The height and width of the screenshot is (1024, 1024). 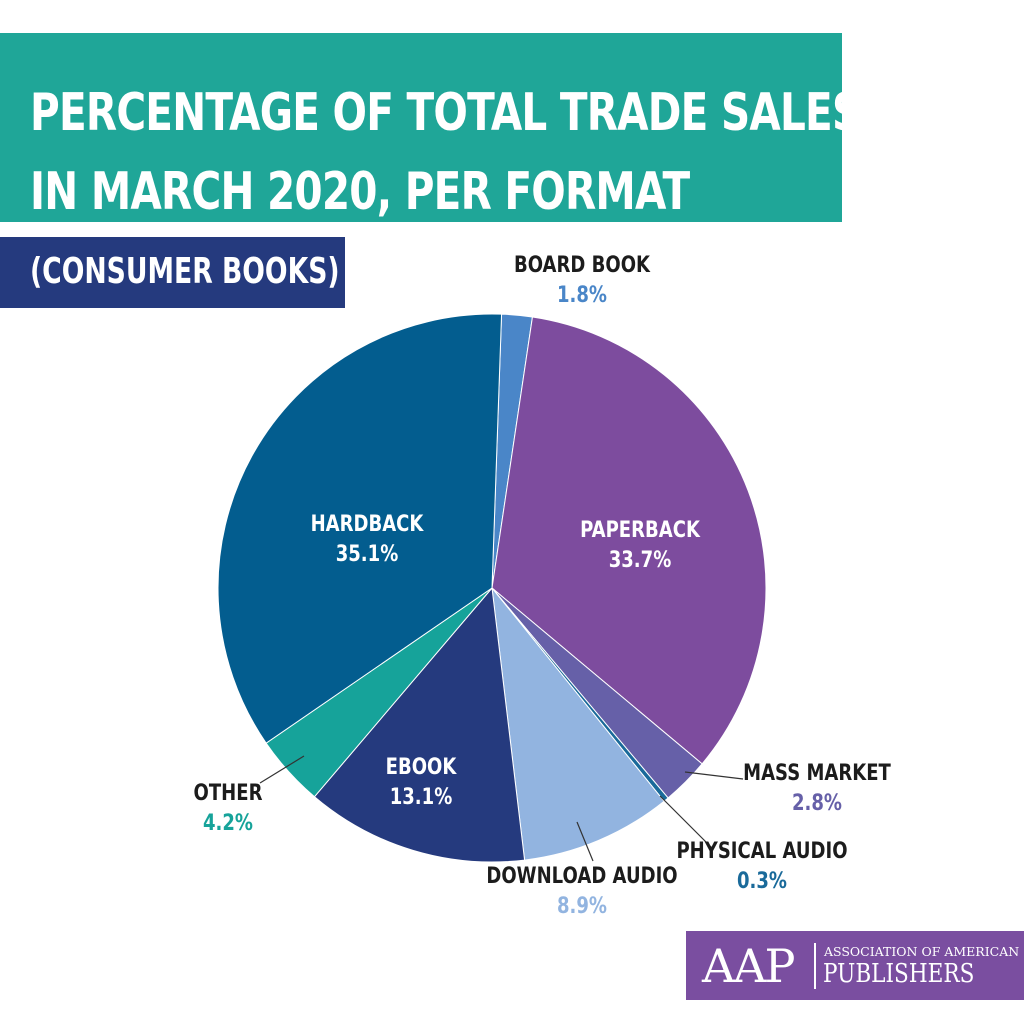 What do you see at coordinates (445, 113) in the screenshot?
I see `chart-title-line-1: PERCENTAGE OF TOTAL TRADE SALES` at bounding box center [445, 113].